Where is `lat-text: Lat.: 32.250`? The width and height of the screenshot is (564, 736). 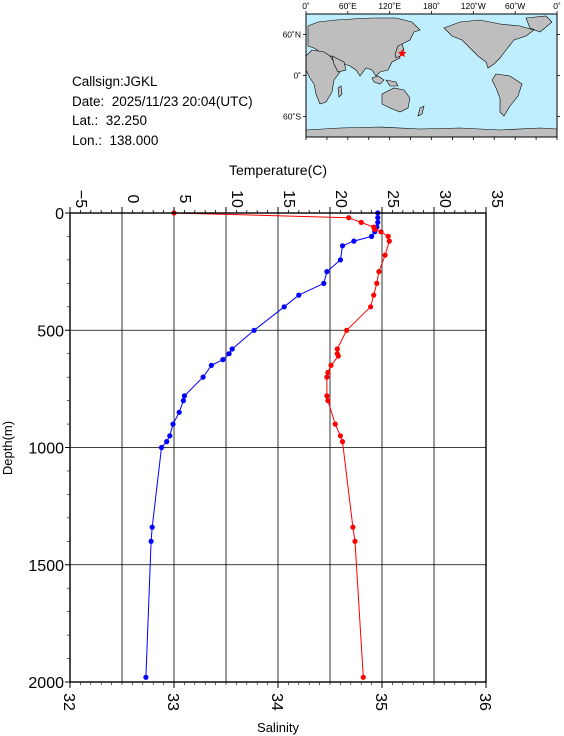
lat-text: Lat.: 32.250 is located at coordinates (110, 120).